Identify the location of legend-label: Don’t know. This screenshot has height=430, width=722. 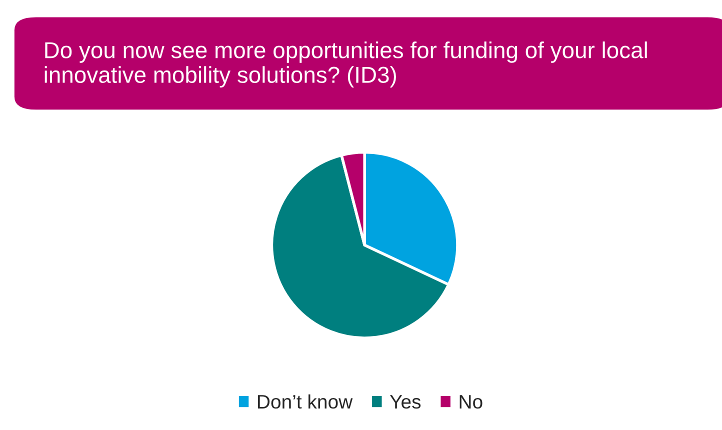
(305, 401).